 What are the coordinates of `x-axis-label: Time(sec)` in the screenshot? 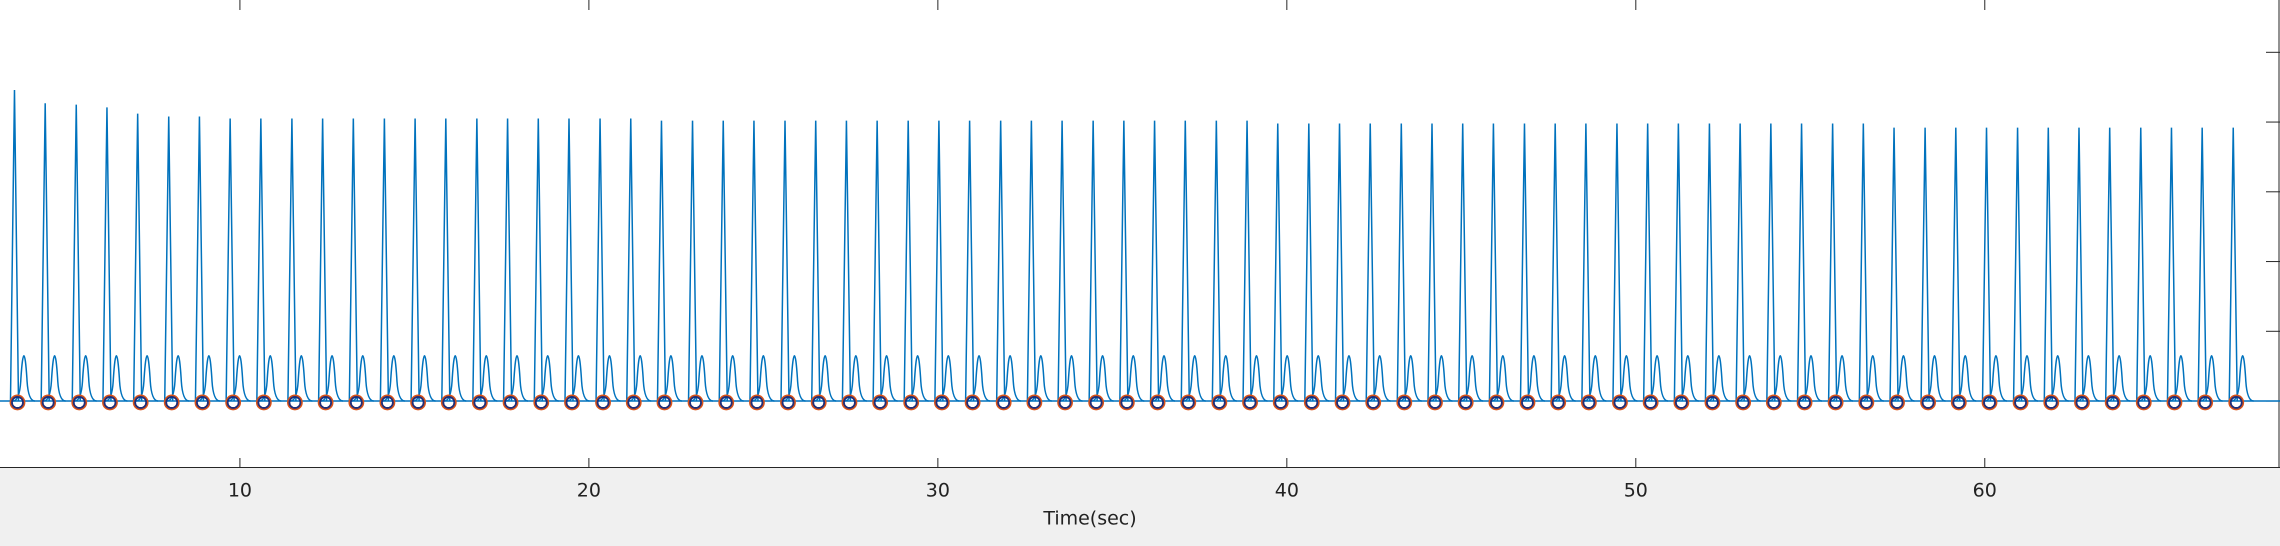 It's located at (1089, 519).